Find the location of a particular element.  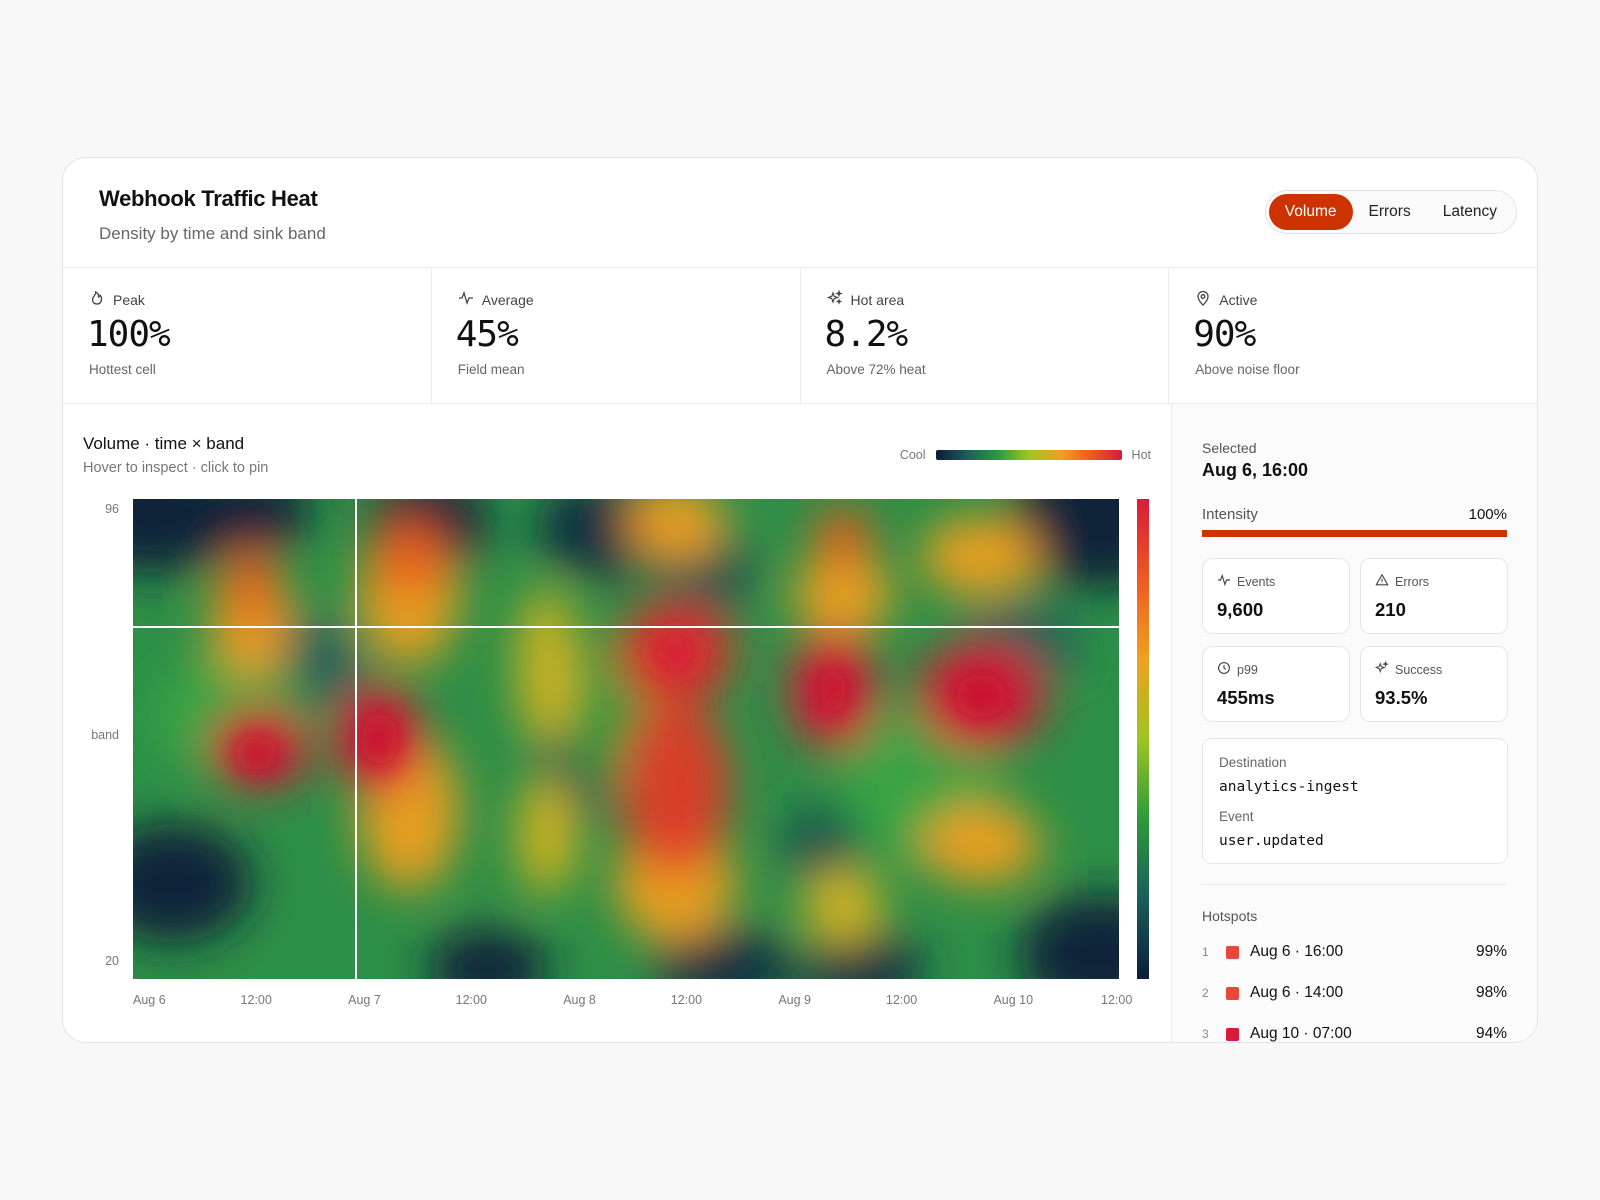

hotspot-row: 3 Aug 10 · 07:00 94% is located at coordinates (1354, 1033).